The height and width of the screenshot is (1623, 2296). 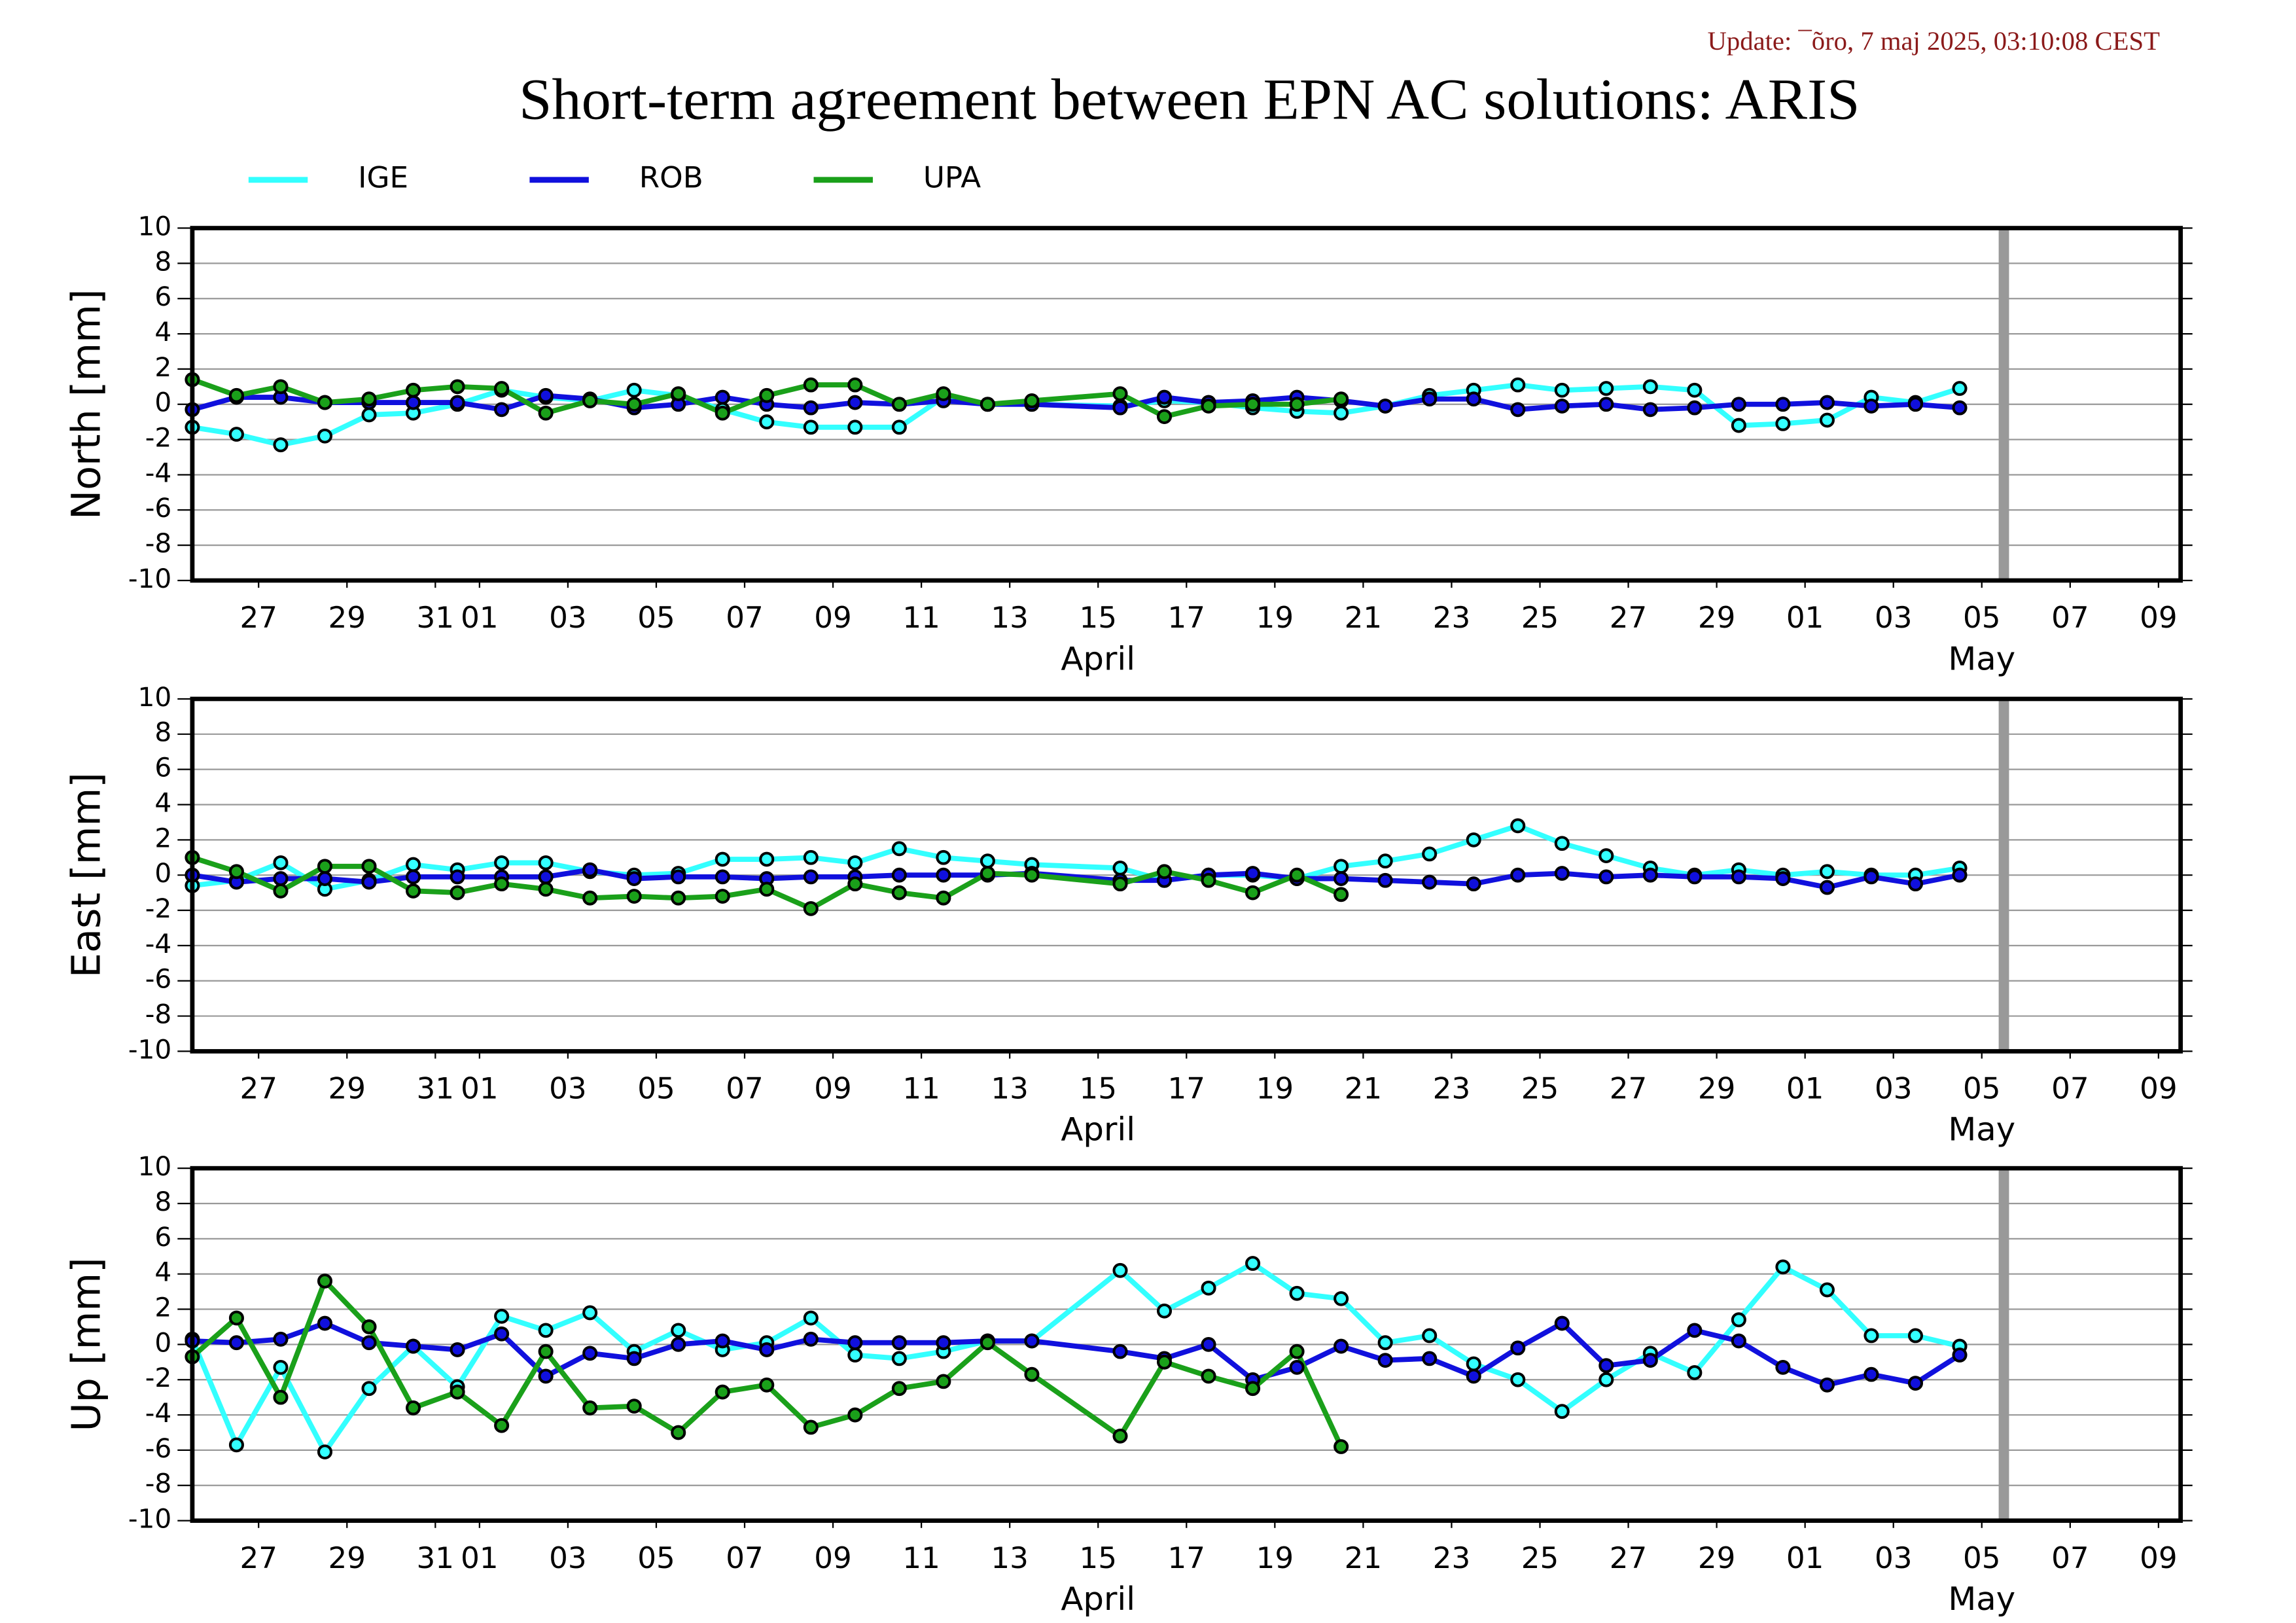 I want to click on x-tick-label: 29, so click(x=347, y=618).